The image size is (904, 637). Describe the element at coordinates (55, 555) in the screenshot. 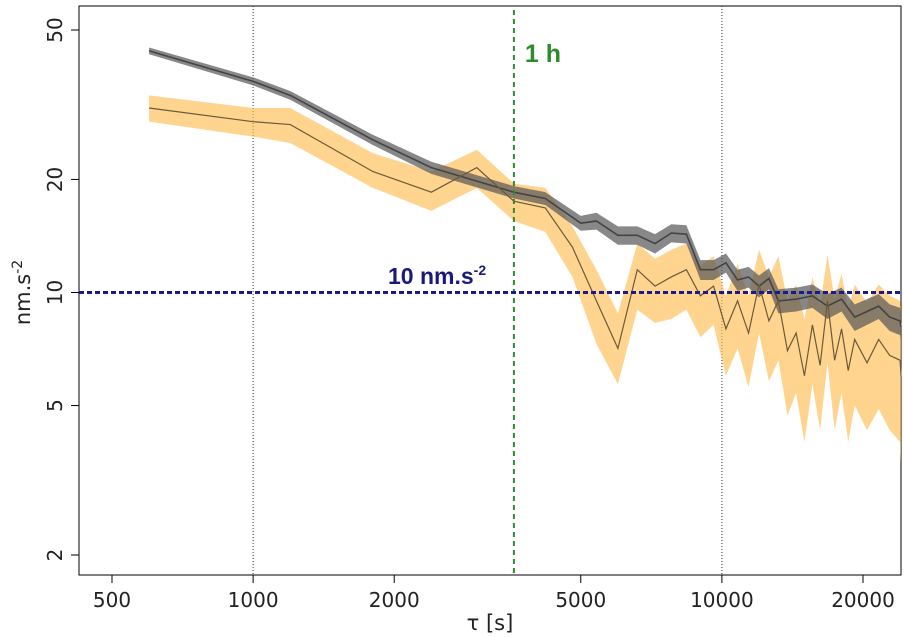

I see `y-tick-label-2: 2` at that location.